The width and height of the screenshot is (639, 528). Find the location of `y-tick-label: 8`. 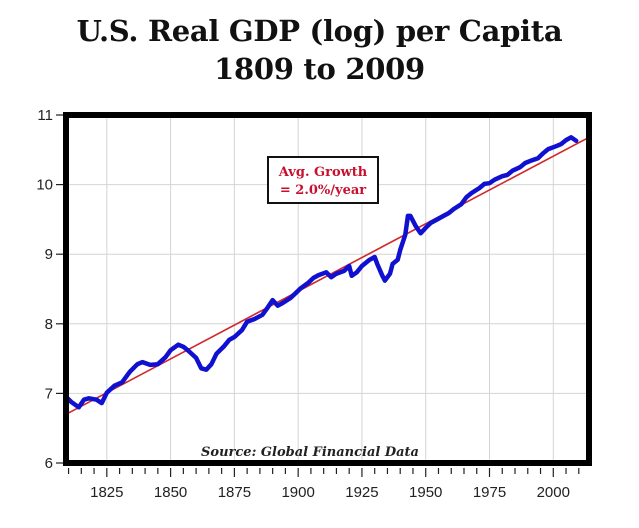

y-tick-label: 8 is located at coordinates (49, 324).